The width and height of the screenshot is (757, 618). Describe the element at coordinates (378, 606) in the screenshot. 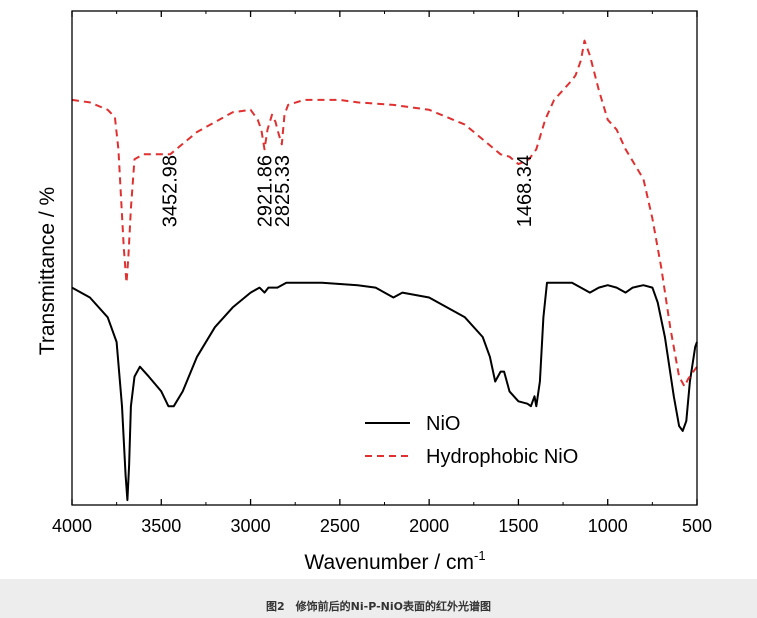

I see `figure-caption: 图2 修饰前后的Ni-P-NiO表面的红外光谱图` at that location.